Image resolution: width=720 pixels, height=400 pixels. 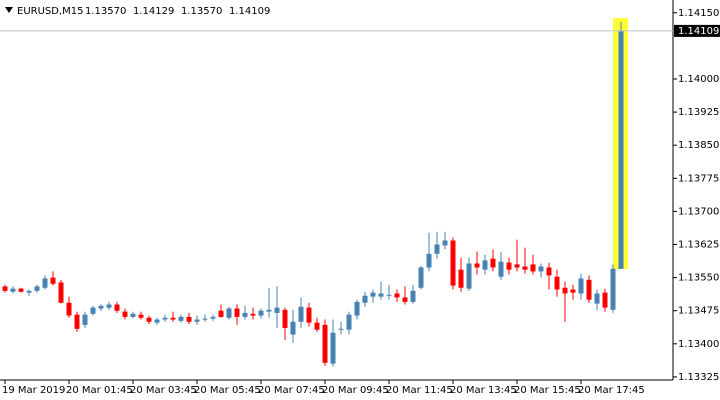 What do you see at coordinates (698, 278) in the screenshot?
I see `y-tick-label: 1.13550` at bounding box center [698, 278].